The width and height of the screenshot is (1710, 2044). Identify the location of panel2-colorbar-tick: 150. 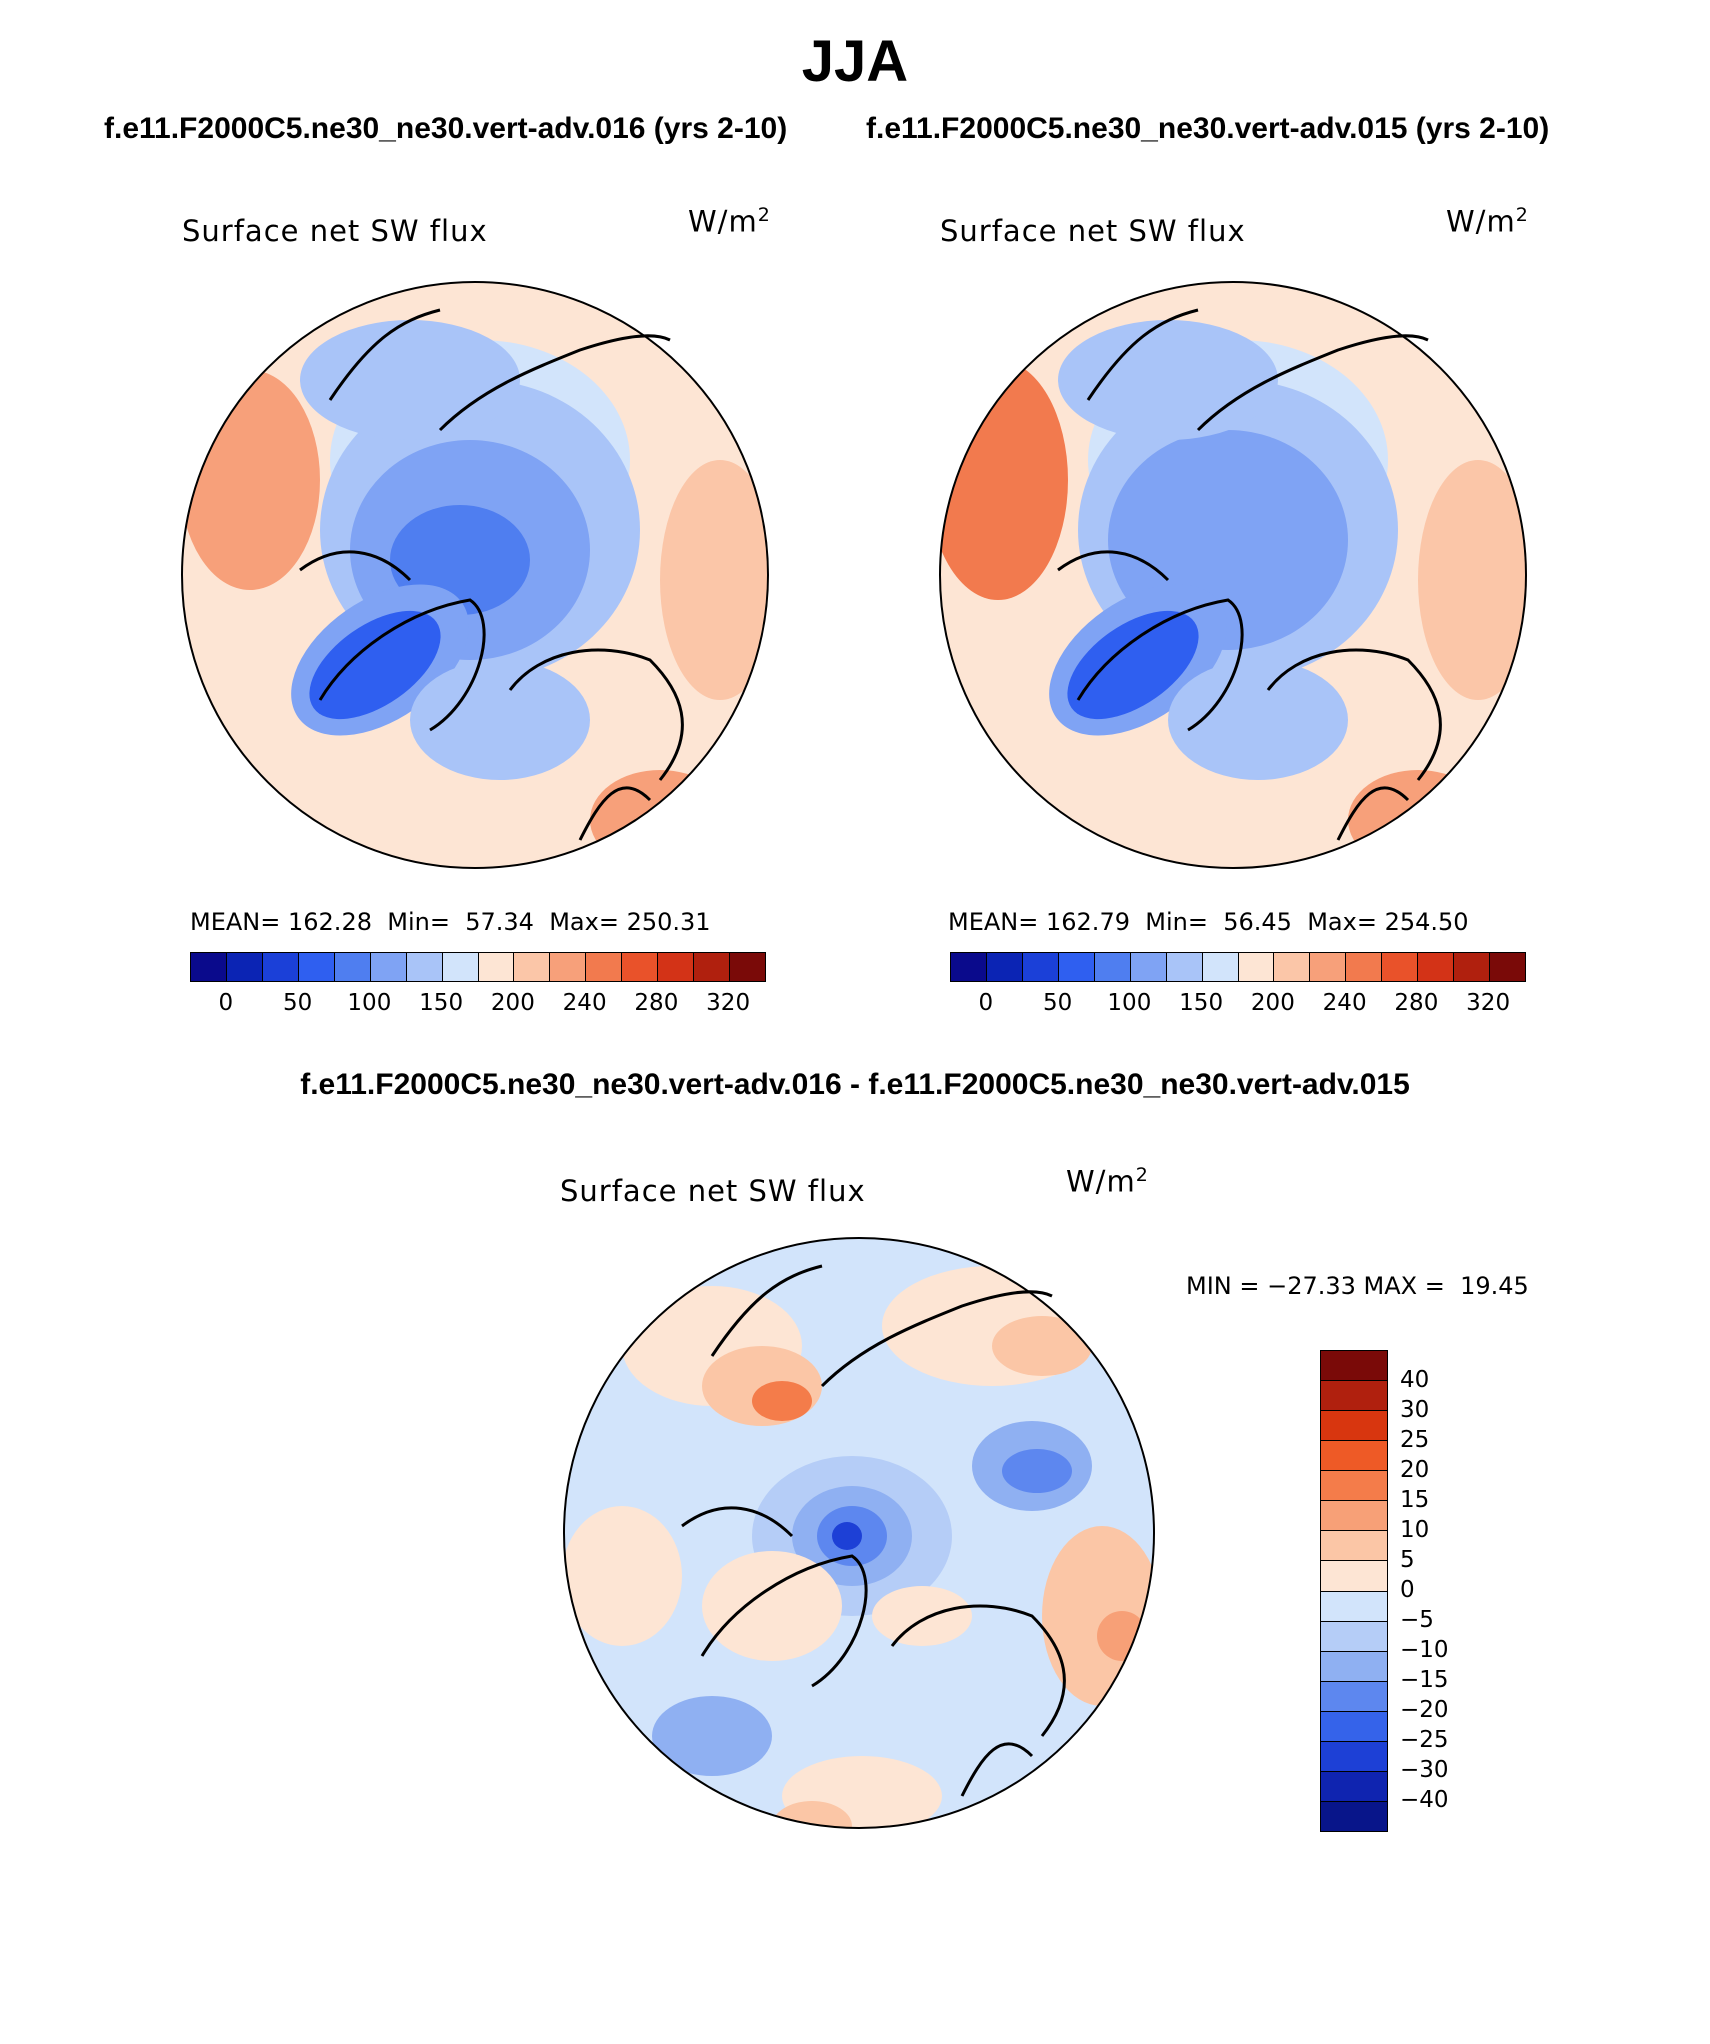
(1201, 1003).